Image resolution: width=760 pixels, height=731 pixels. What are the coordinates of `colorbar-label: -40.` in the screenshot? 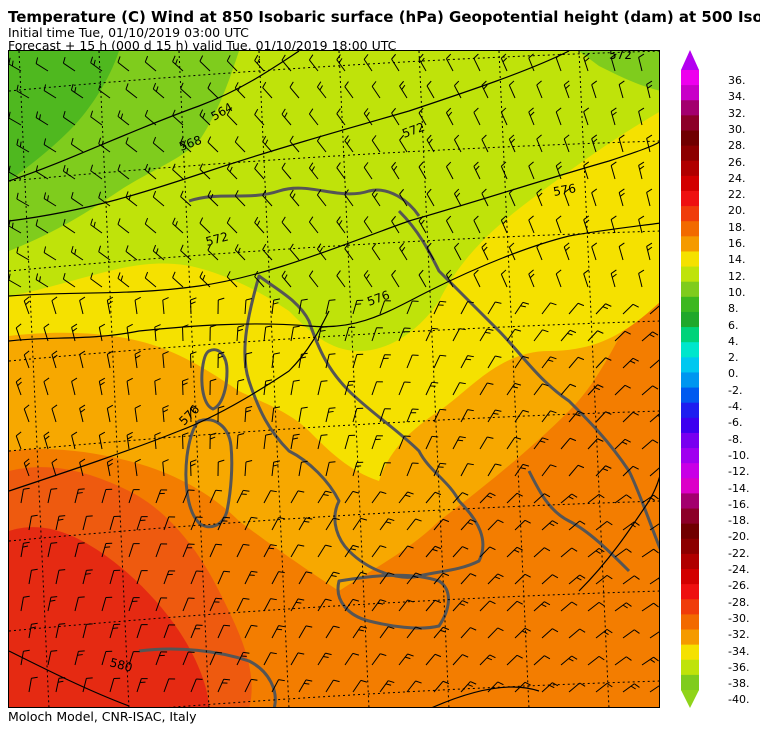 It's located at (739, 700).